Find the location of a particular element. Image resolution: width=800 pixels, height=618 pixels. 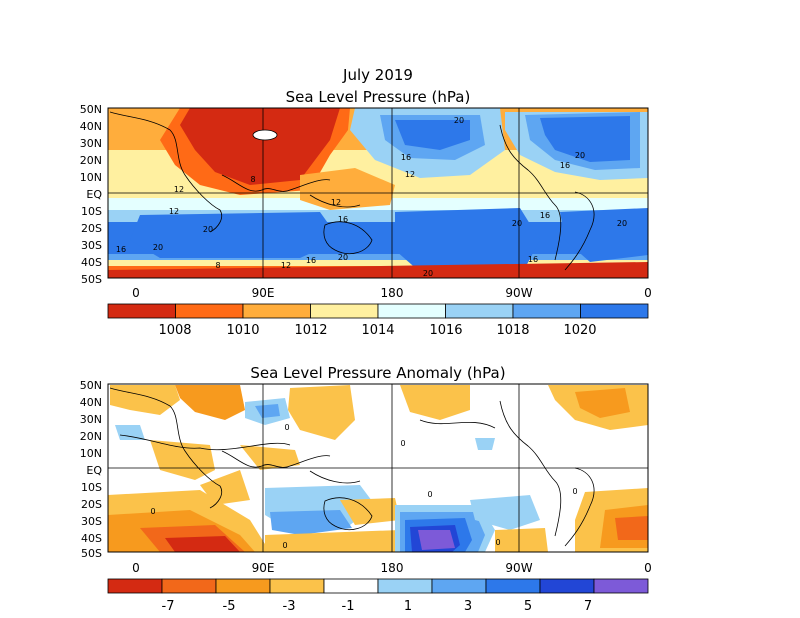

slp-npac-high-core is located at coordinates (432, 135).